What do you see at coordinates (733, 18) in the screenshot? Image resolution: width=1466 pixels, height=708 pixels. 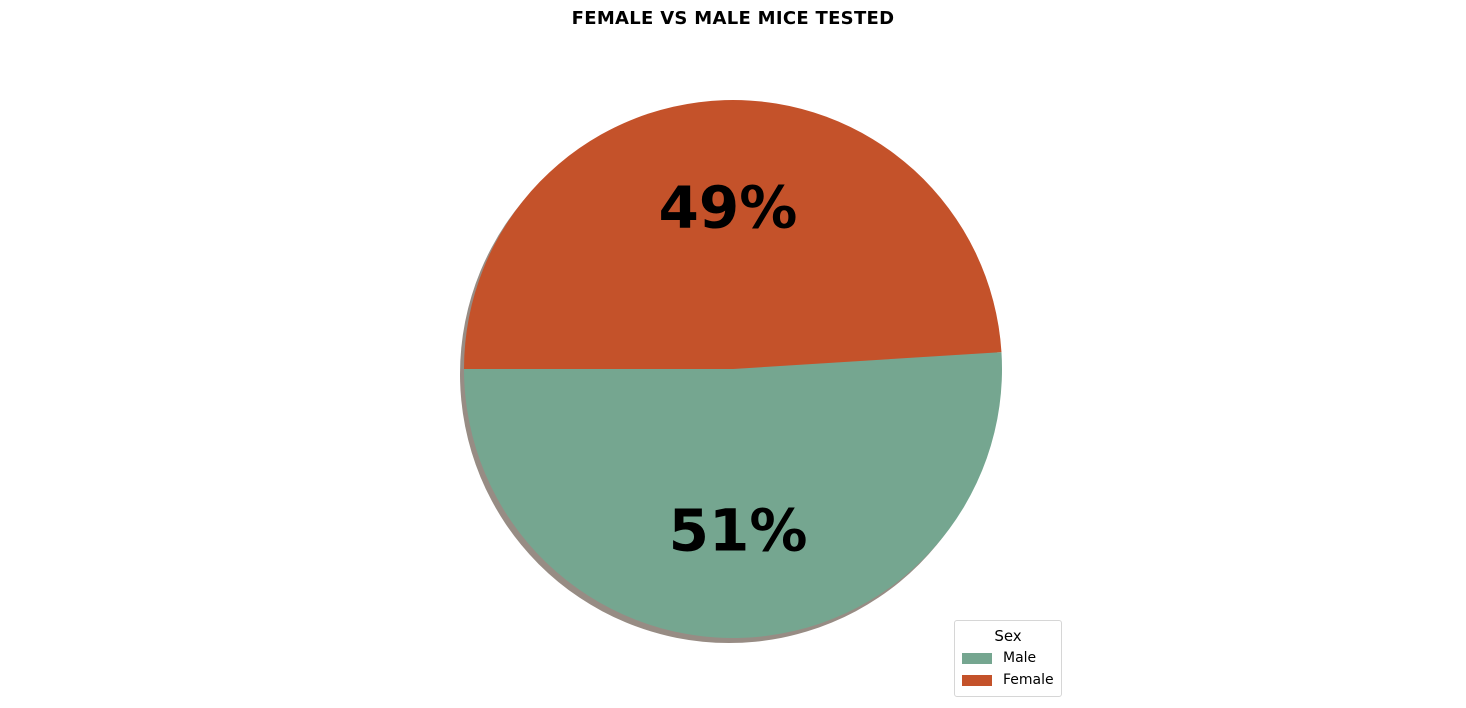 I see `chart-title: FEMALE VS MALE MICE TESTED` at bounding box center [733, 18].